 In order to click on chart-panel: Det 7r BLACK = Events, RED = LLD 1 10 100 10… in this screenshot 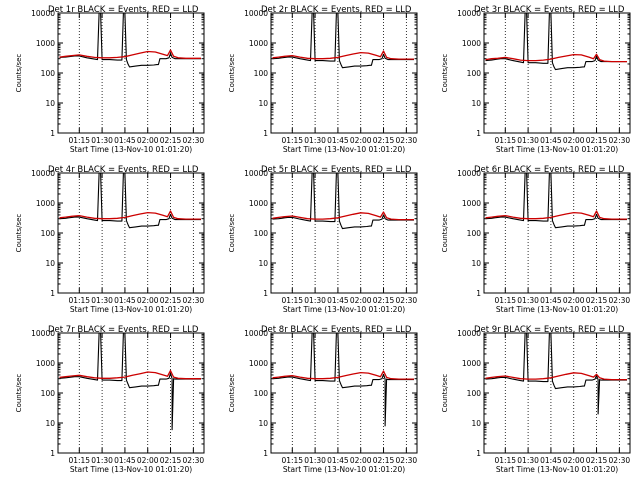, I will do `click(110, 399)`.